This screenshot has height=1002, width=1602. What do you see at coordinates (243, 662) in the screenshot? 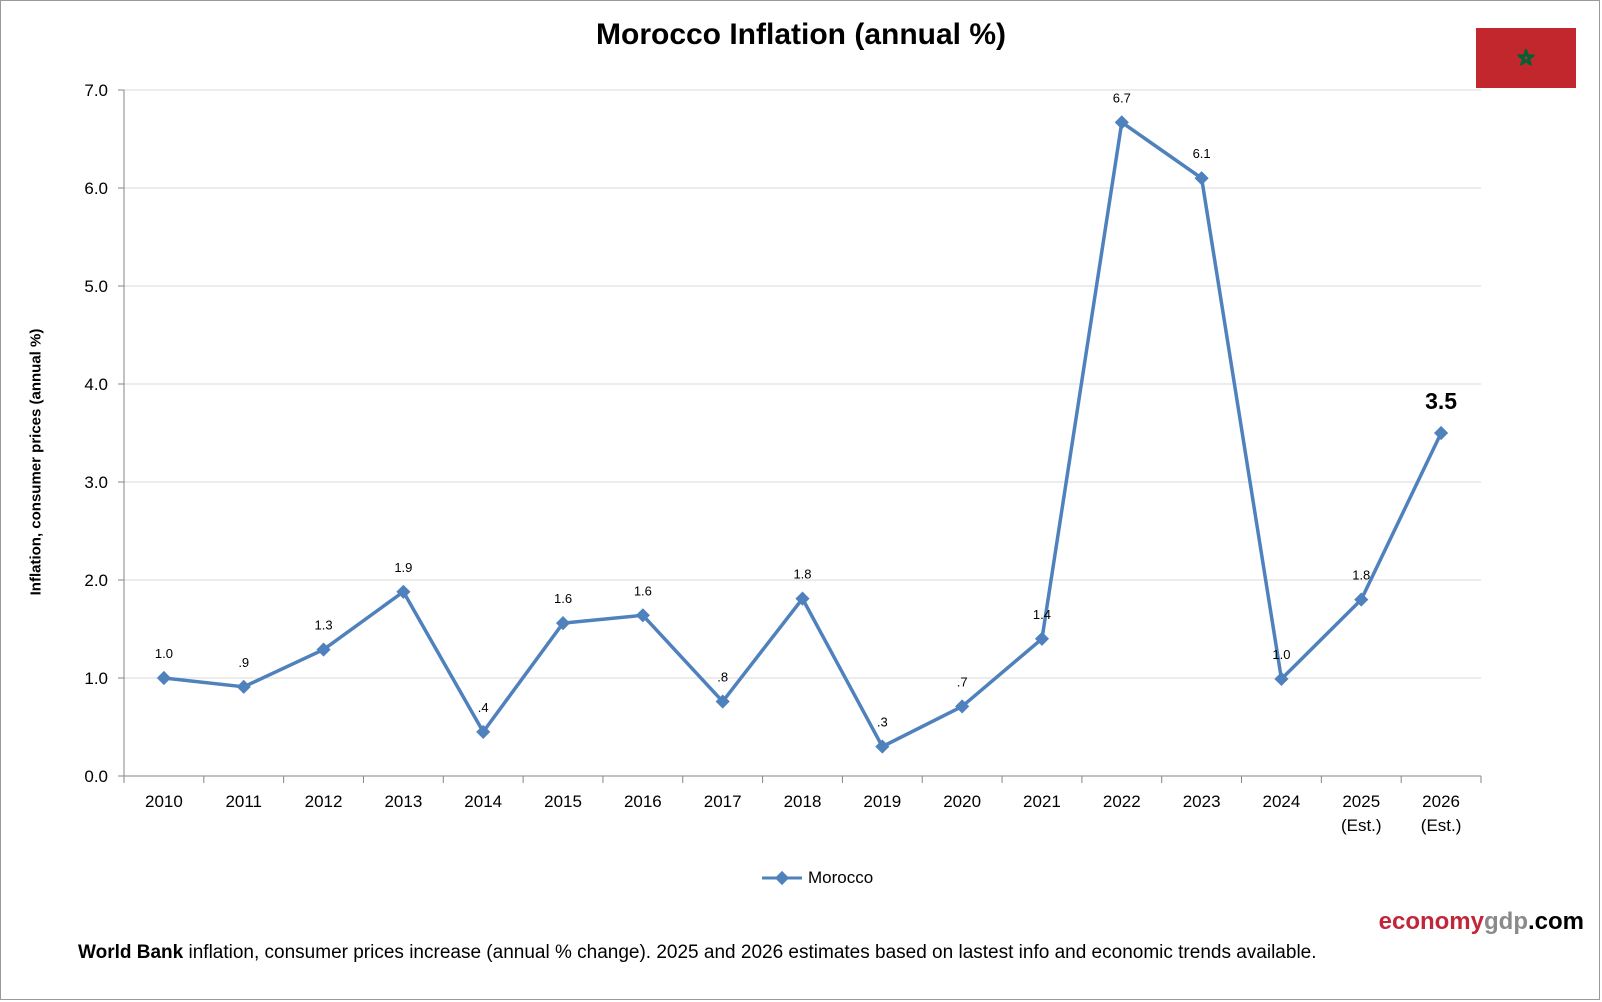
I see `data-label: .9` at bounding box center [243, 662].